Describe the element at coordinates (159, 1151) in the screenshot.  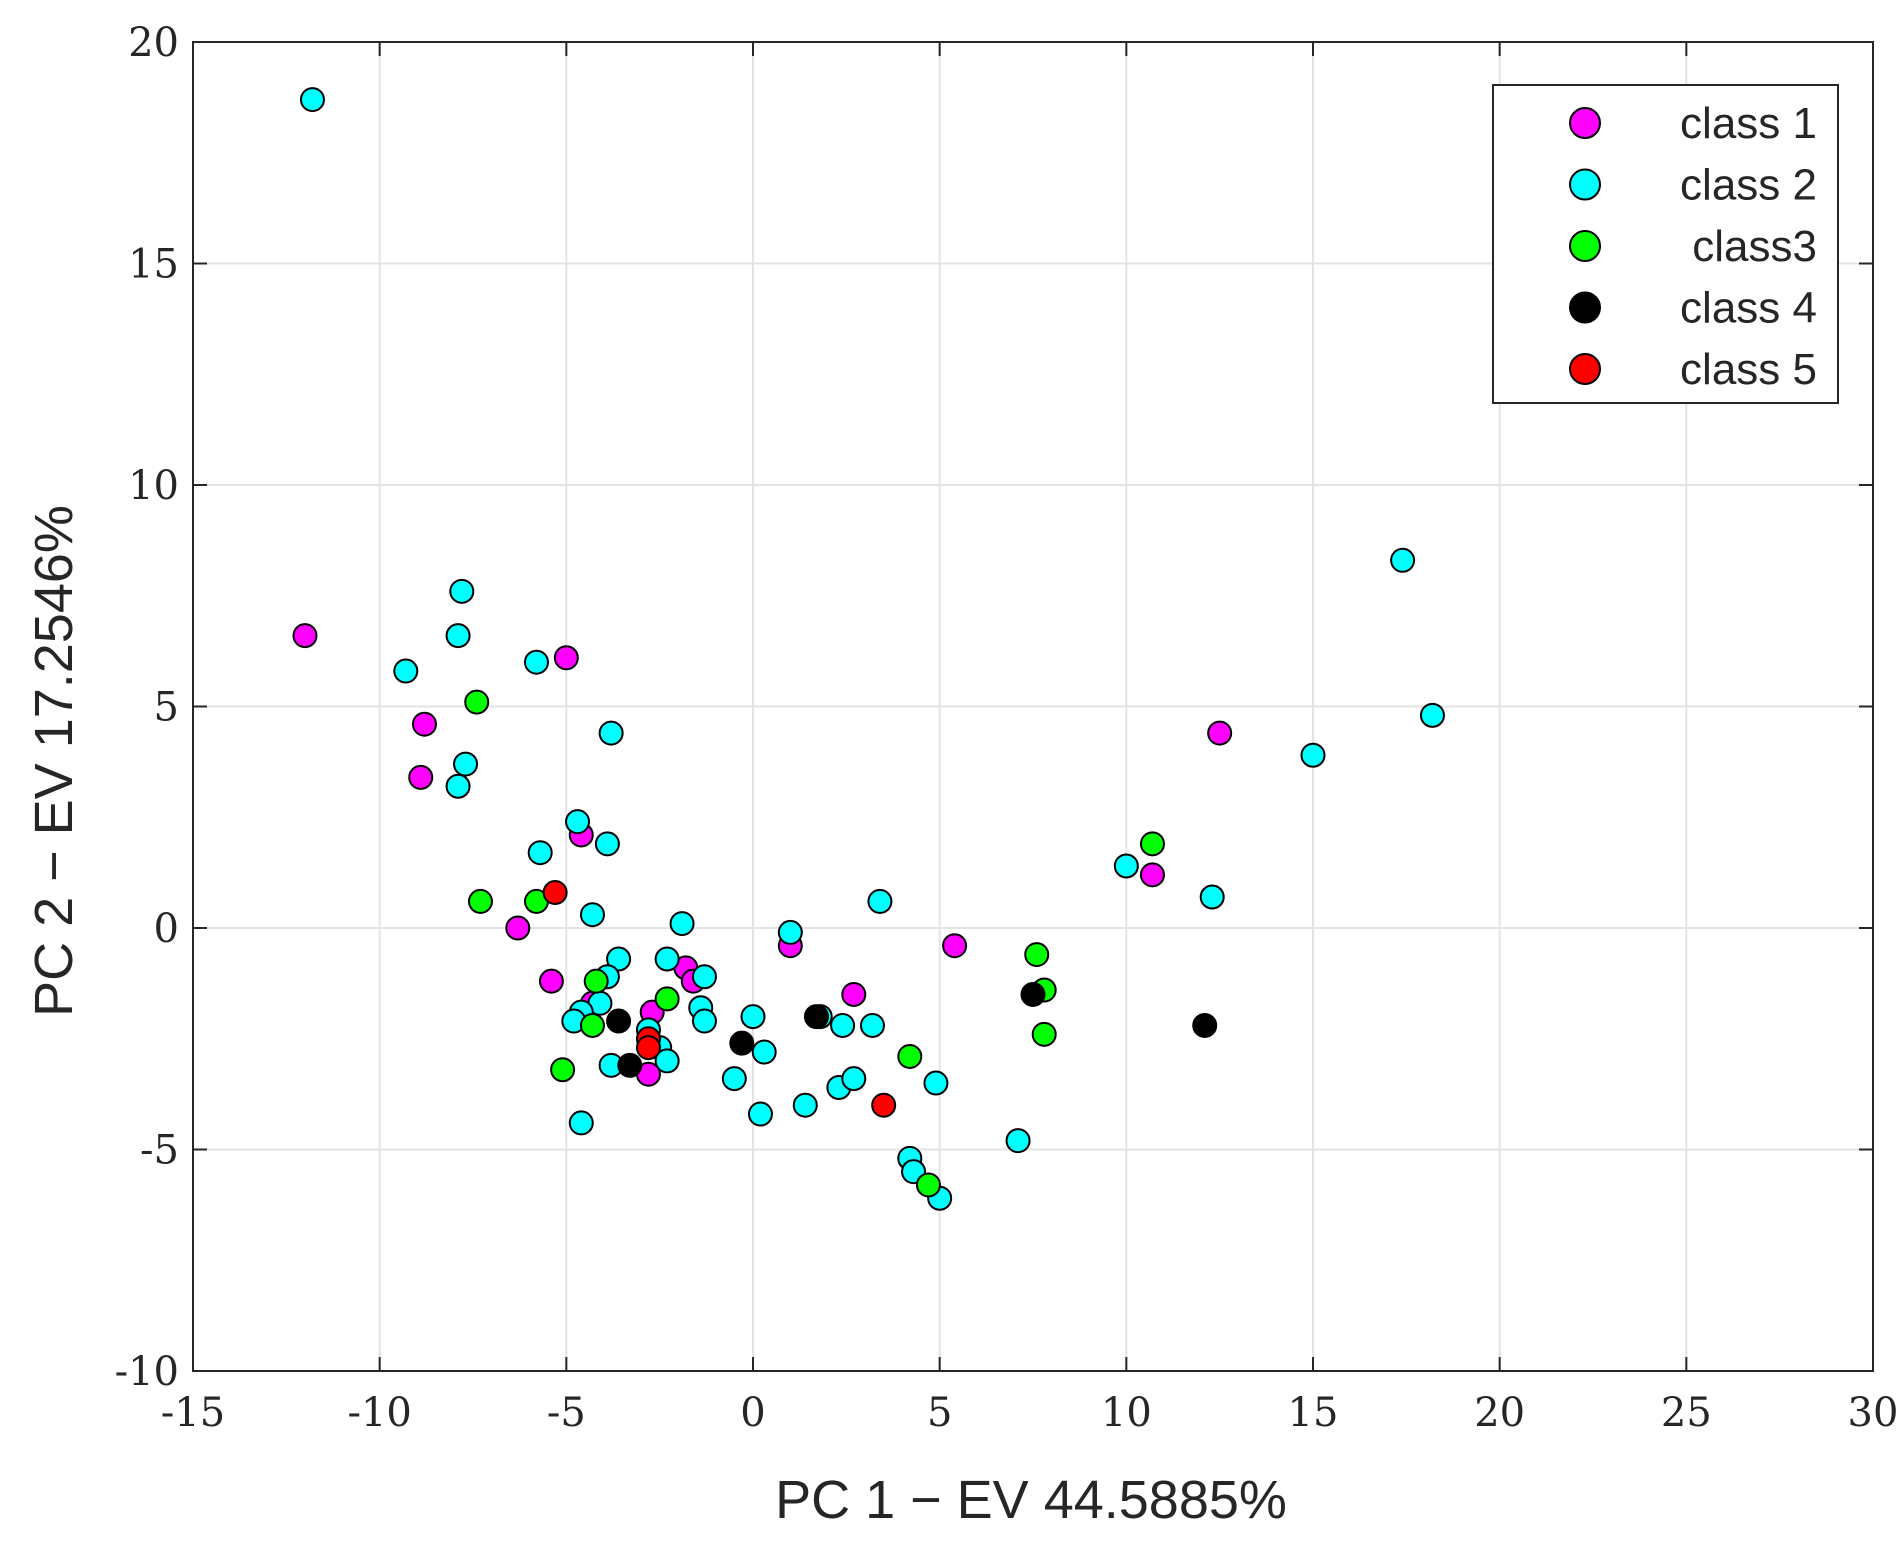
I see `y-tick-label: -5` at that location.